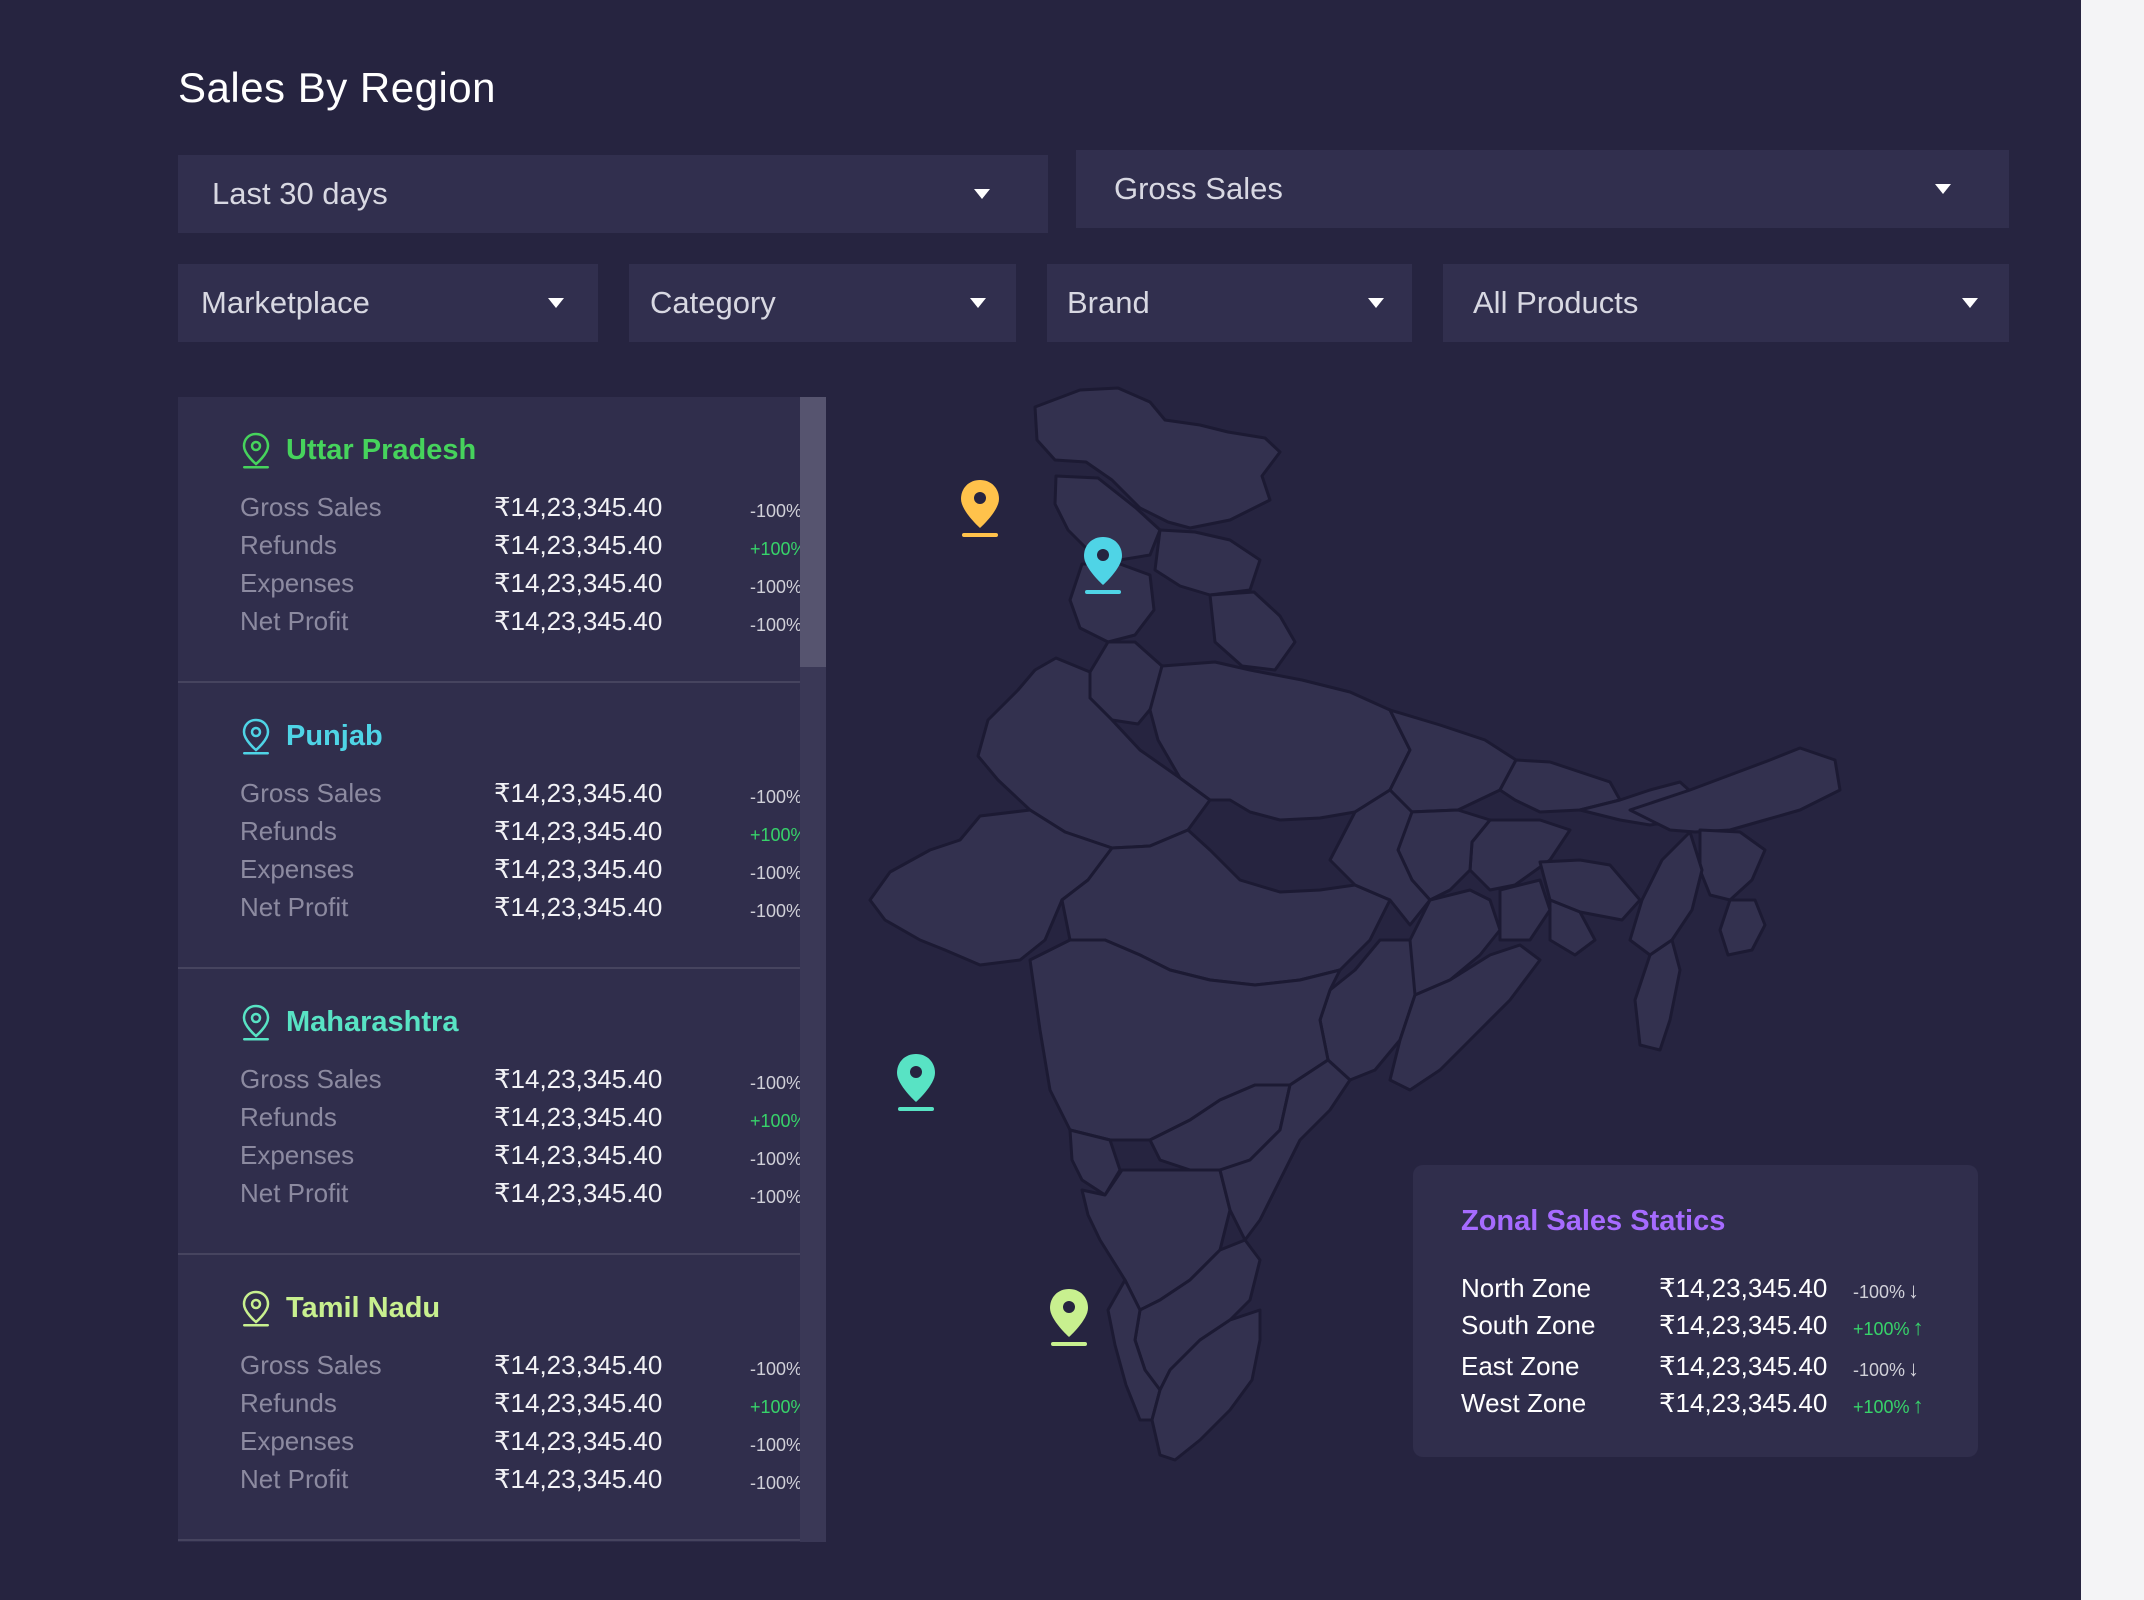 This screenshot has width=2144, height=1600. Describe the element at coordinates (334, 735) in the screenshot. I see `region-name: Punjab` at that location.